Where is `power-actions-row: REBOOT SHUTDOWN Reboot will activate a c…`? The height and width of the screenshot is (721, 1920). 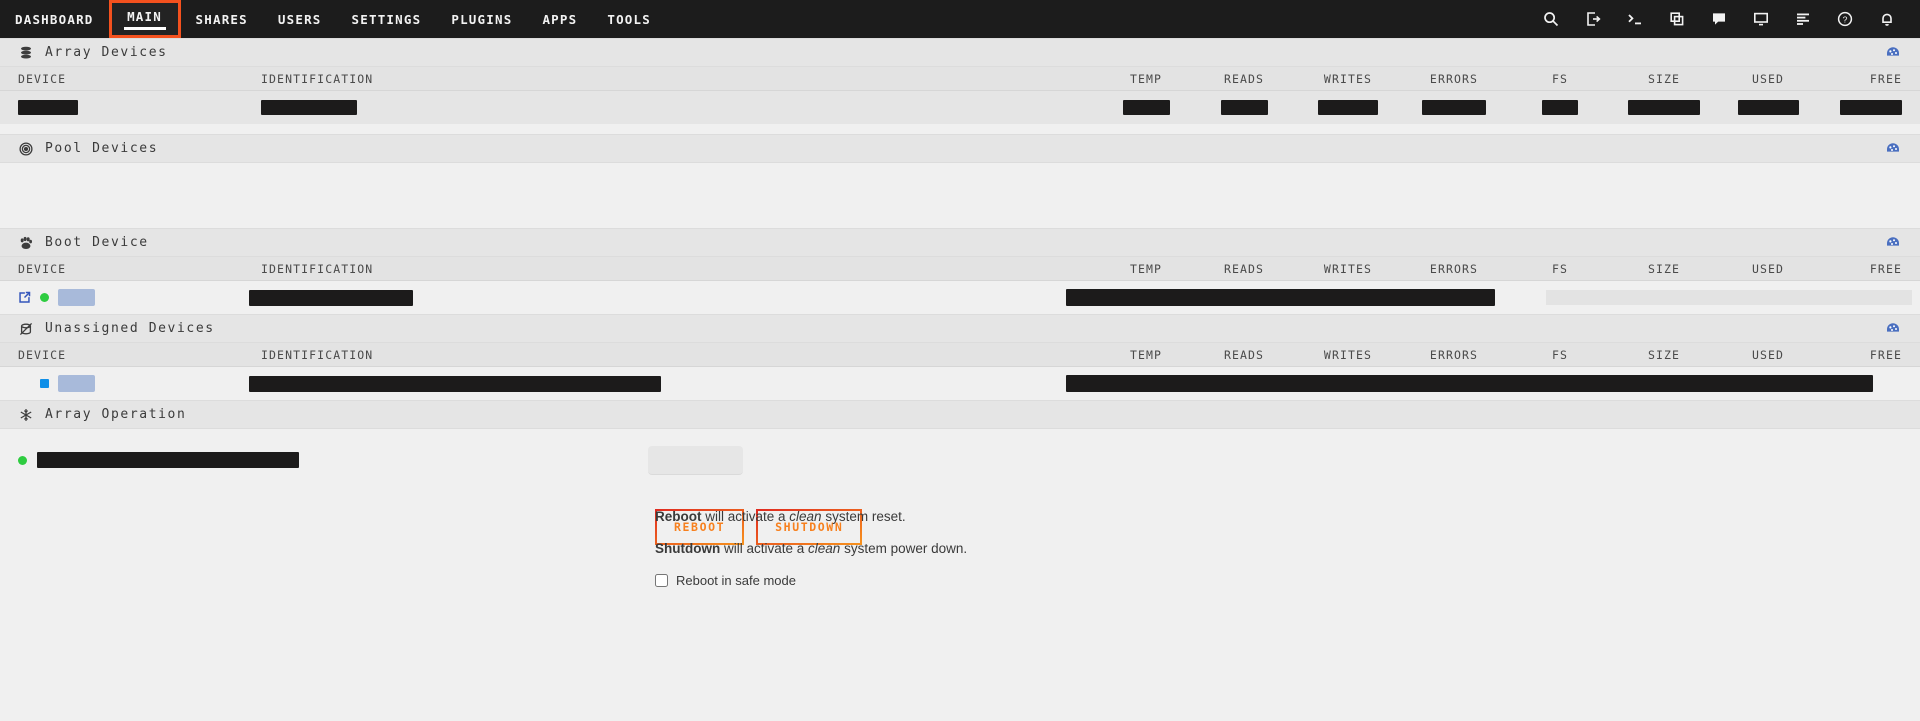 power-actions-row: REBOOT SHUTDOWN Reboot will activate a c… is located at coordinates (960, 539).